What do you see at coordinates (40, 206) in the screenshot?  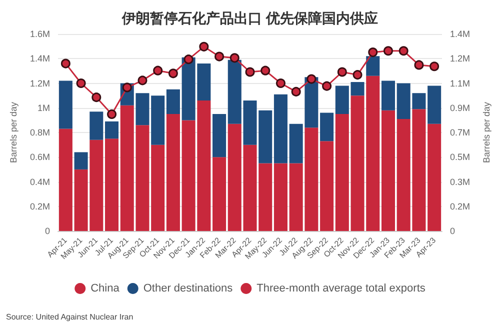 I see `y-tick-label: 0.2M` at bounding box center [40, 206].